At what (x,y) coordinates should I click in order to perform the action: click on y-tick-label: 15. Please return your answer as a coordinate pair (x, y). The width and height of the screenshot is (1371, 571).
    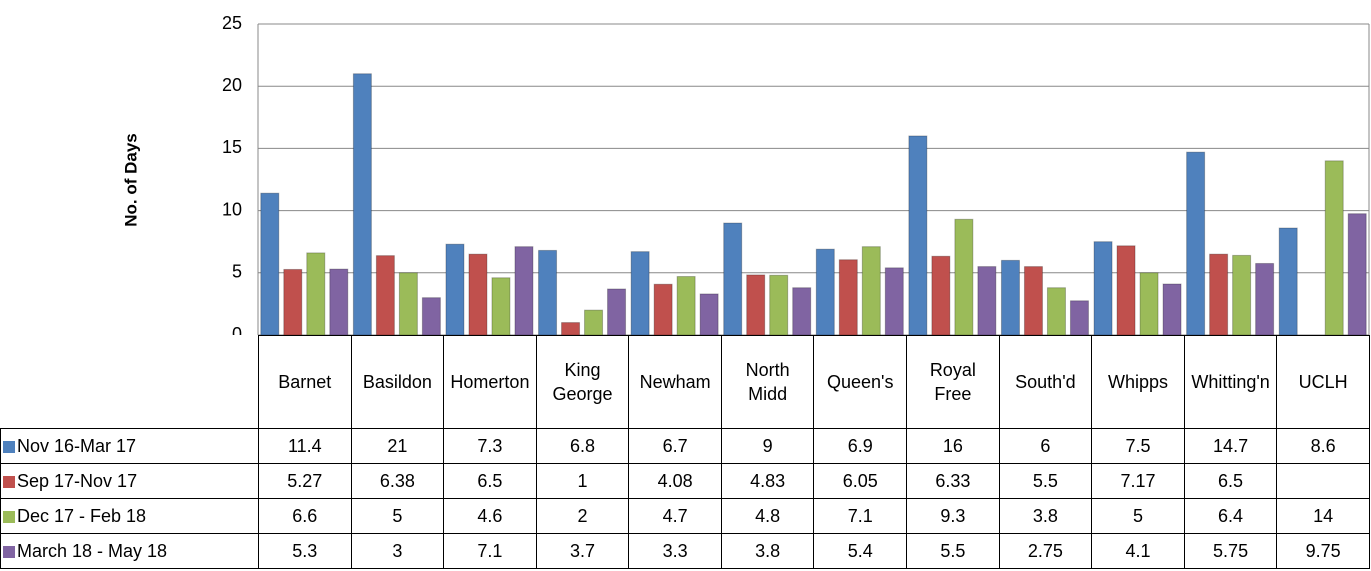
    Looking at the image, I should click on (232, 147).